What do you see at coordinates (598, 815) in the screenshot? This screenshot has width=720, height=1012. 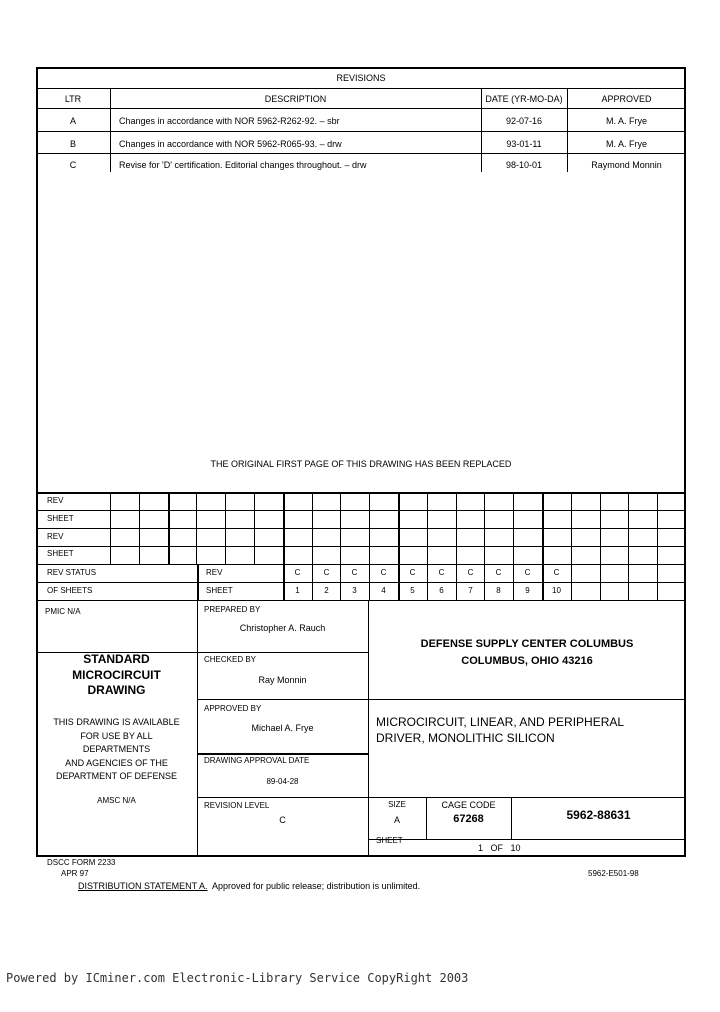 I see `drawing-number: 5962-88631` at bounding box center [598, 815].